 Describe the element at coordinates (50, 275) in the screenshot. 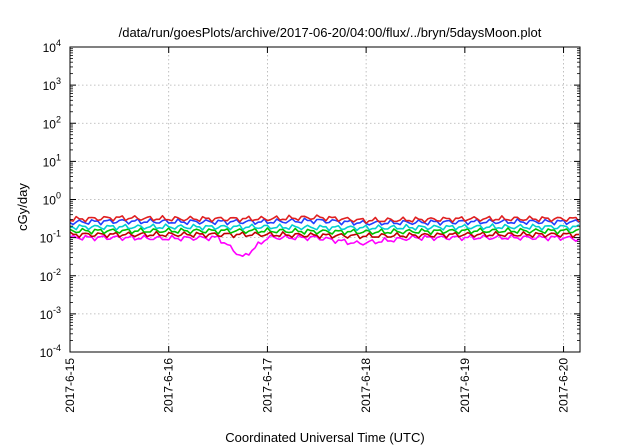

I see `y-tick-label: 10⁻²` at that location.